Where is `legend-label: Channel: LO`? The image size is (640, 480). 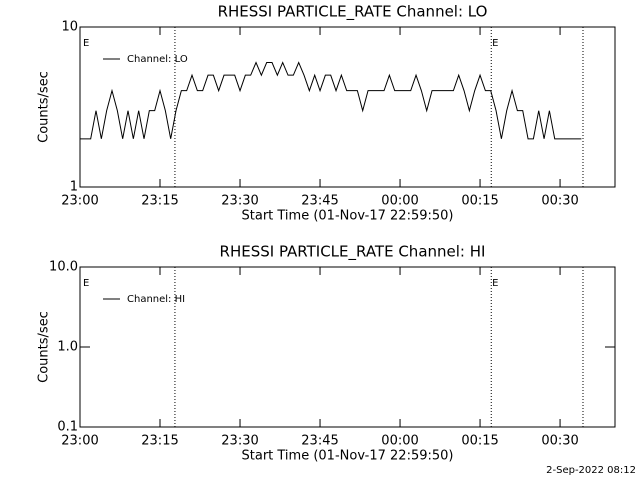 legend-label: Channel: LO is located at coordinates (157, 59).